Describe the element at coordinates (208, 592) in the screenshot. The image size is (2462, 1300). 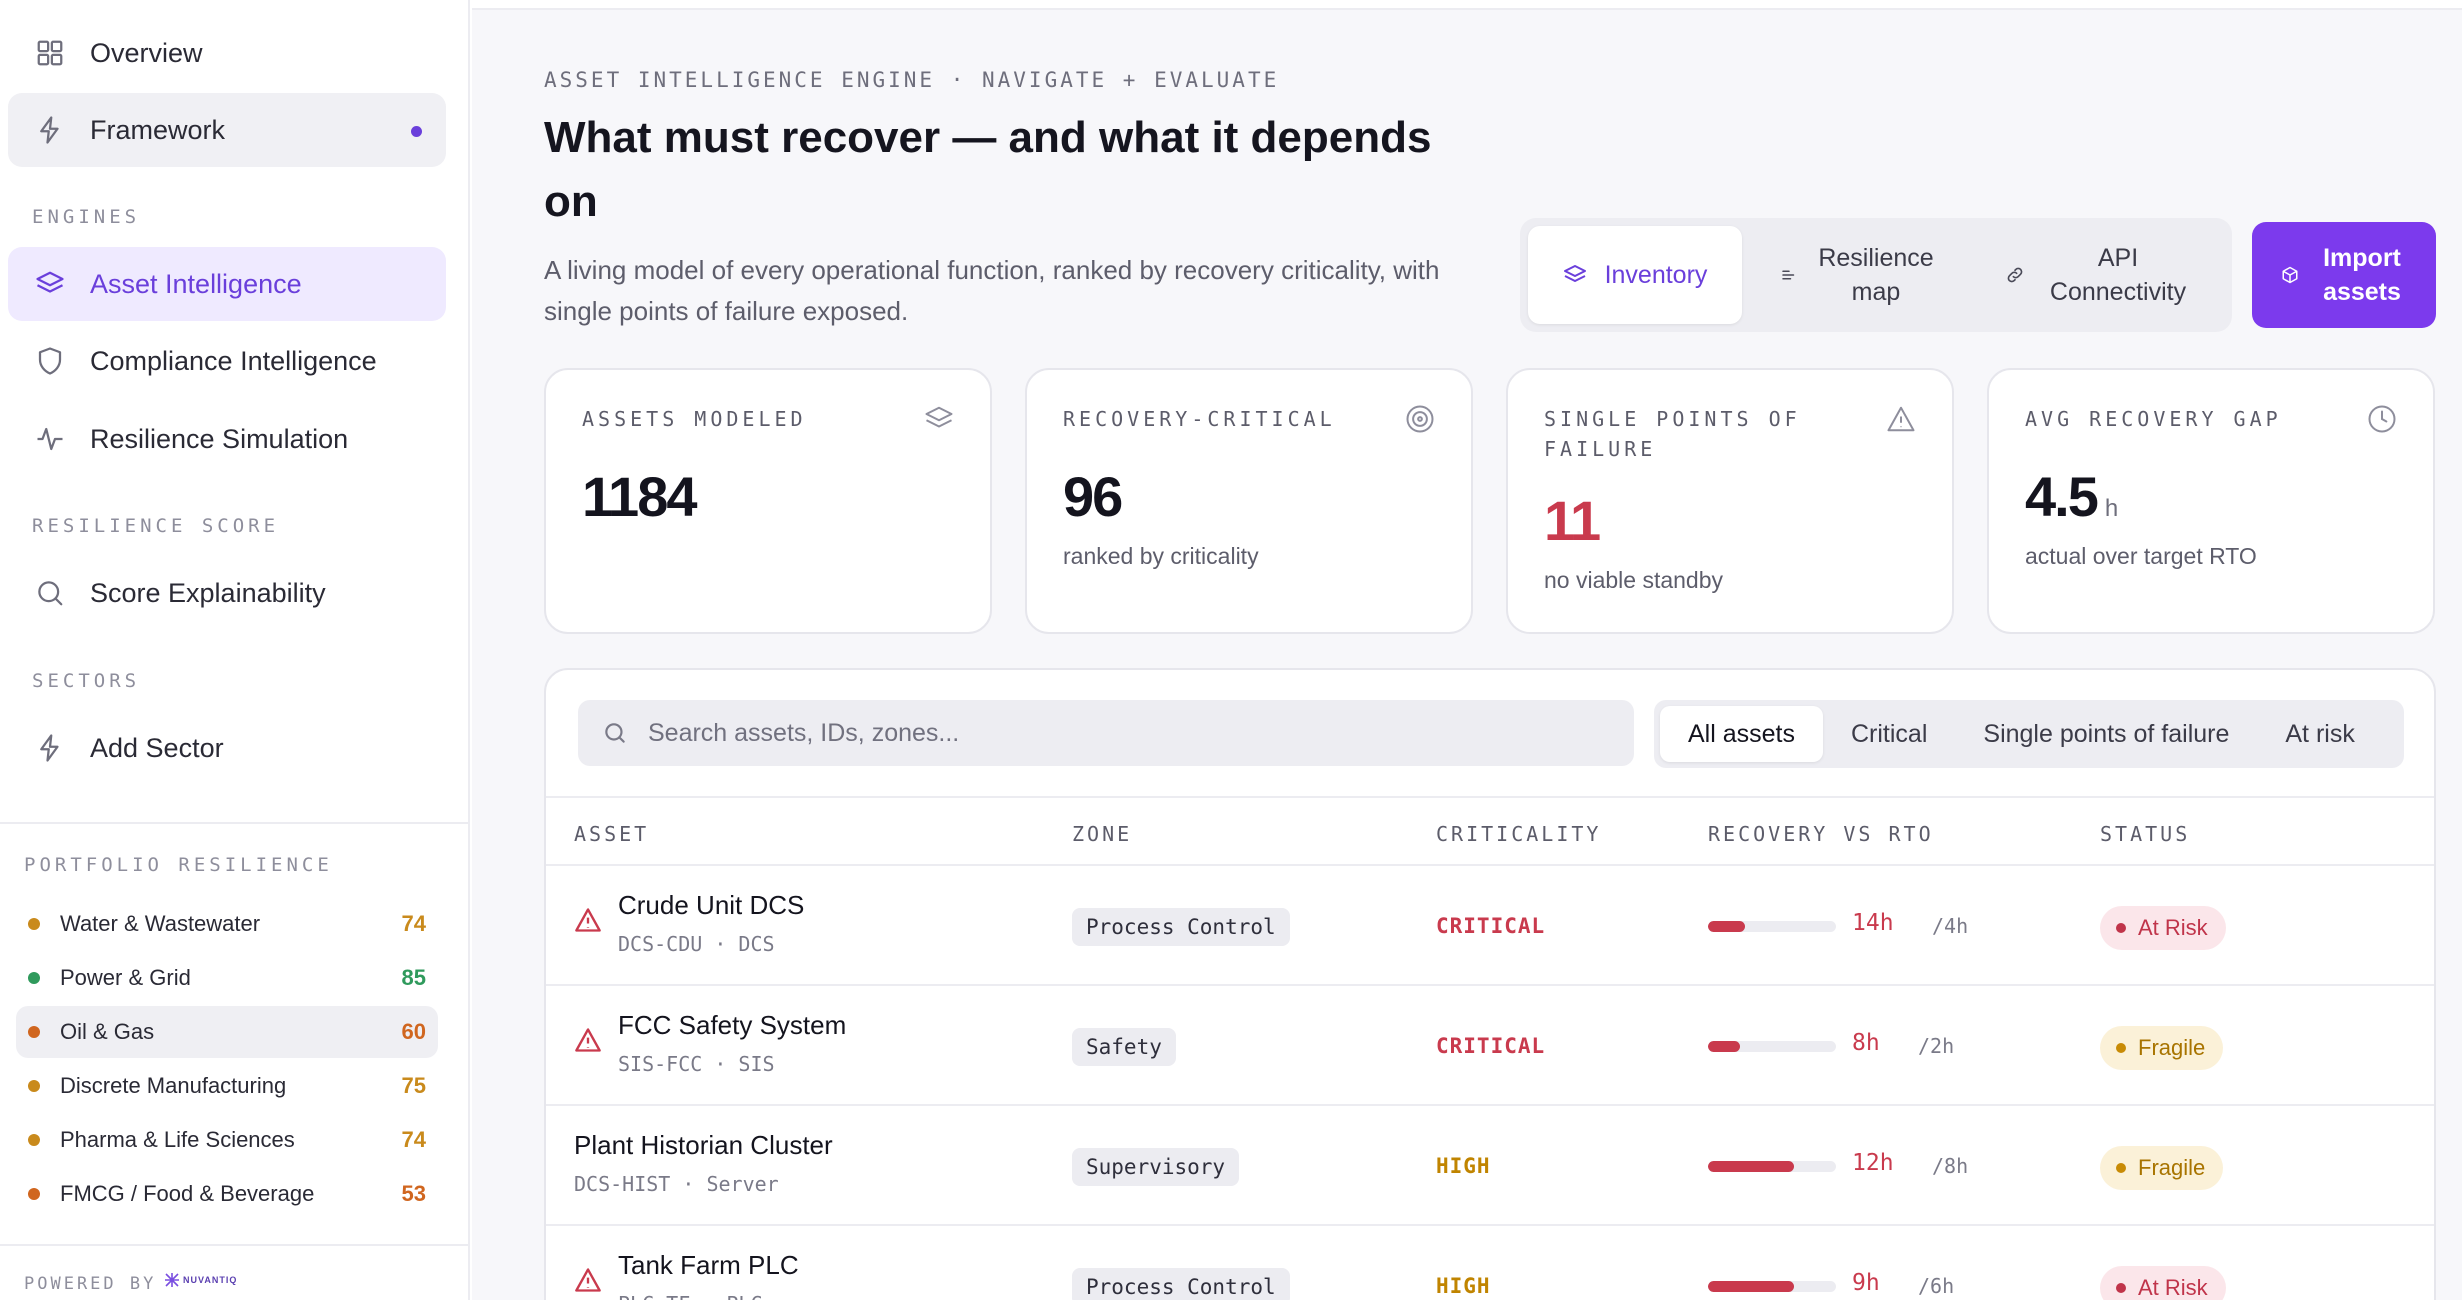
I see `nav-score-explainability-label: Score Explainability` at that location.